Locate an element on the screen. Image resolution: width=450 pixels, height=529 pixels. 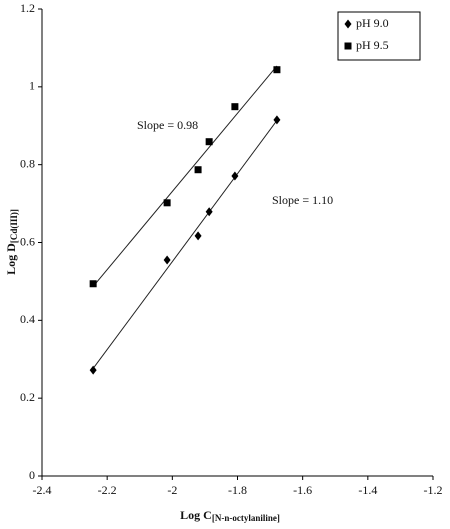
x-tick-label: -2.4 is located at coordinates (42, 490).